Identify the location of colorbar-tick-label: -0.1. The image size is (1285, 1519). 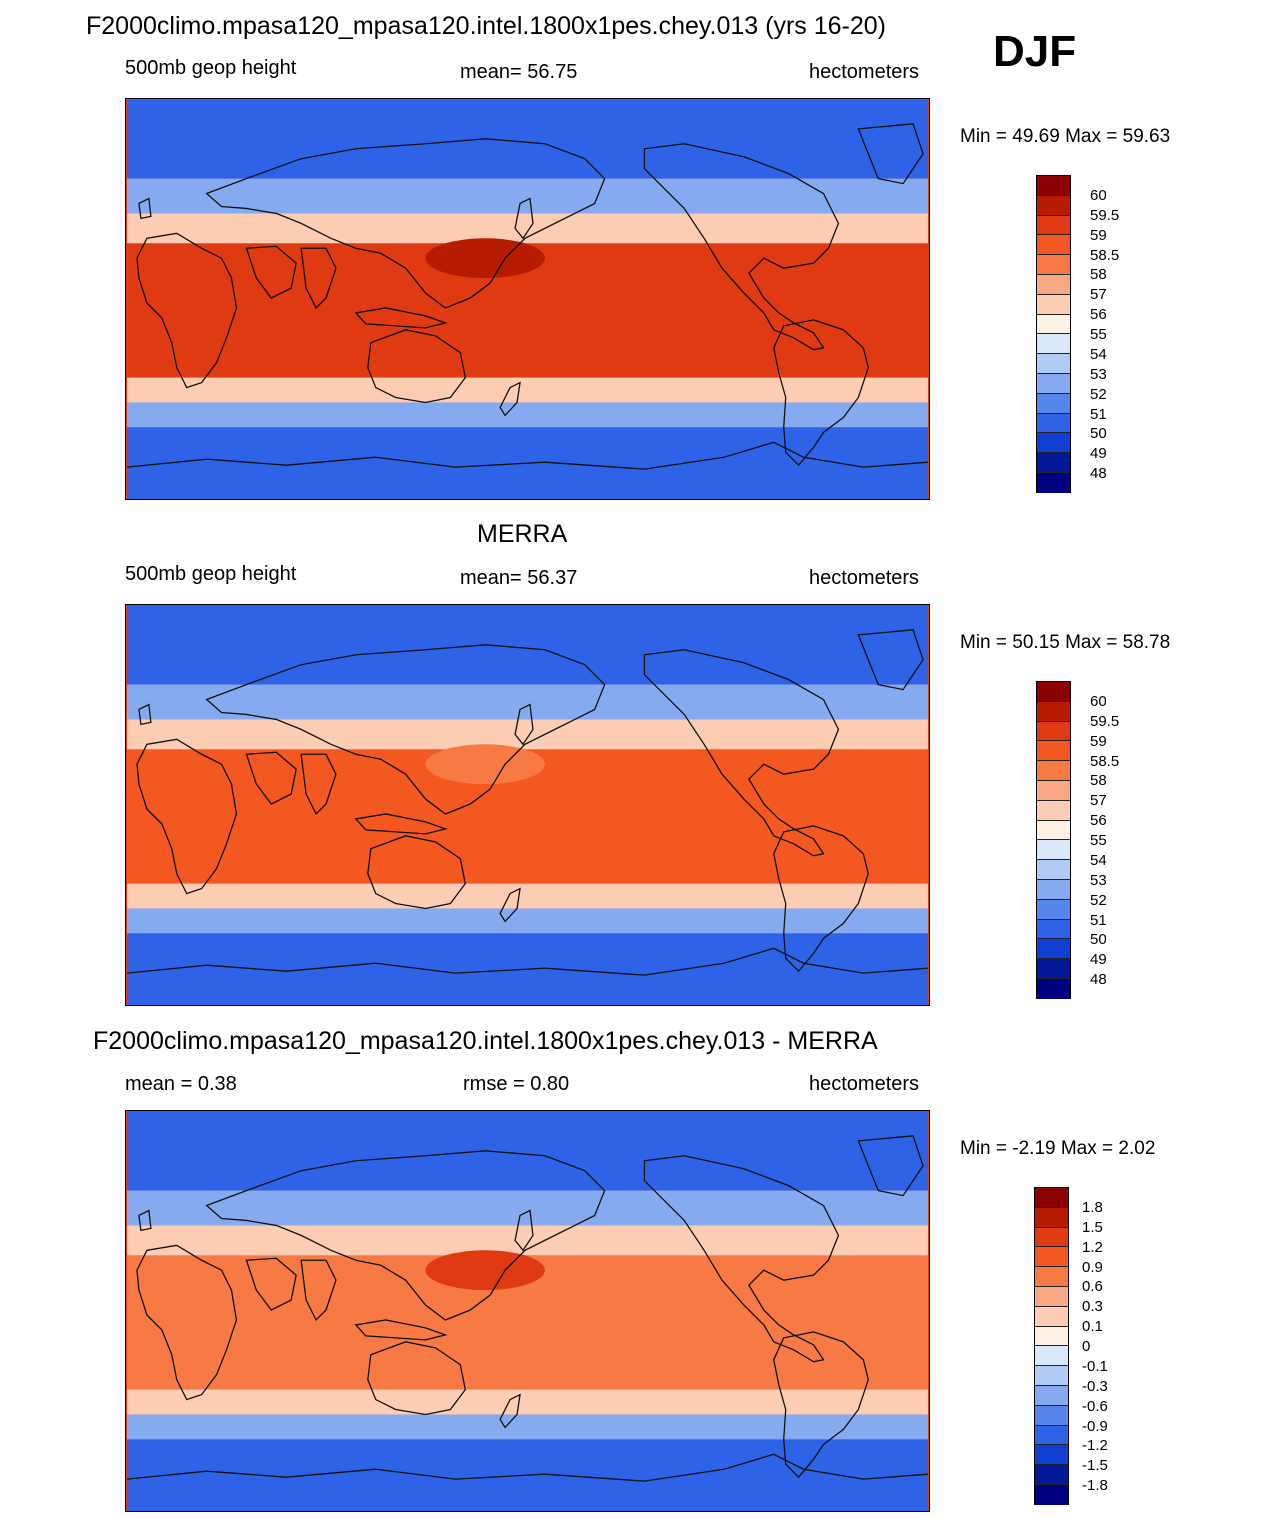
(1095, 1366).